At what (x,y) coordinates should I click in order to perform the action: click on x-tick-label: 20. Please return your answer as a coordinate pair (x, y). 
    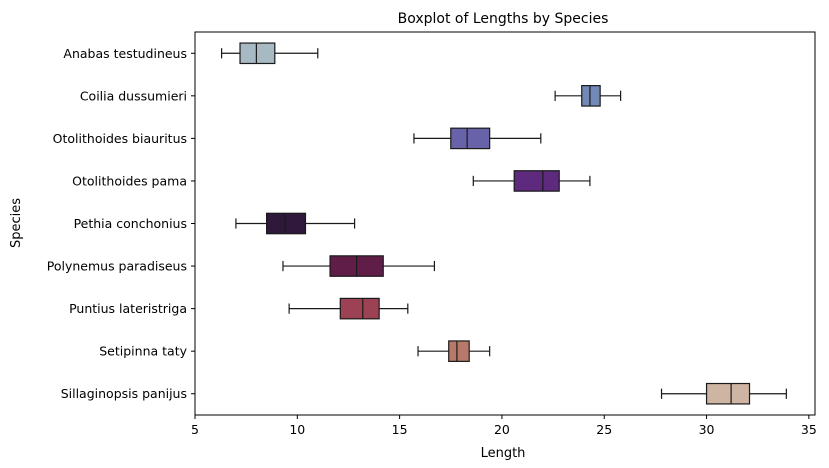
    Looking at the image, I should click on (502, 429).